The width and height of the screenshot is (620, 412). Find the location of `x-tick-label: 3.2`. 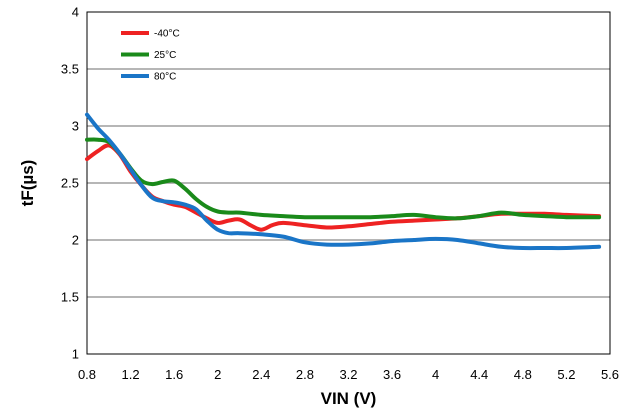

x-tick-label: 3.2 is located at coordinates (348, 374).